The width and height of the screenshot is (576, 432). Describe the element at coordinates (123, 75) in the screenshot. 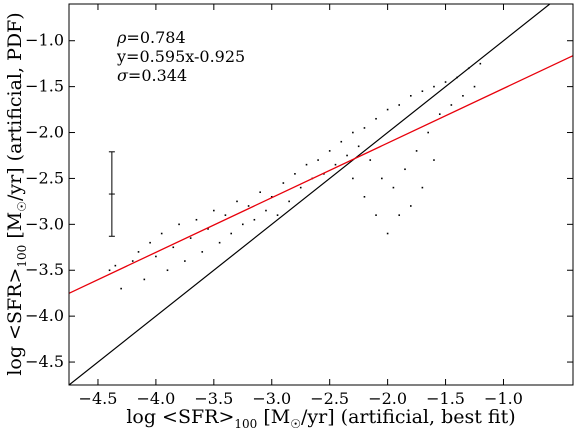

I see `sigma-symbol: σ` at that location.